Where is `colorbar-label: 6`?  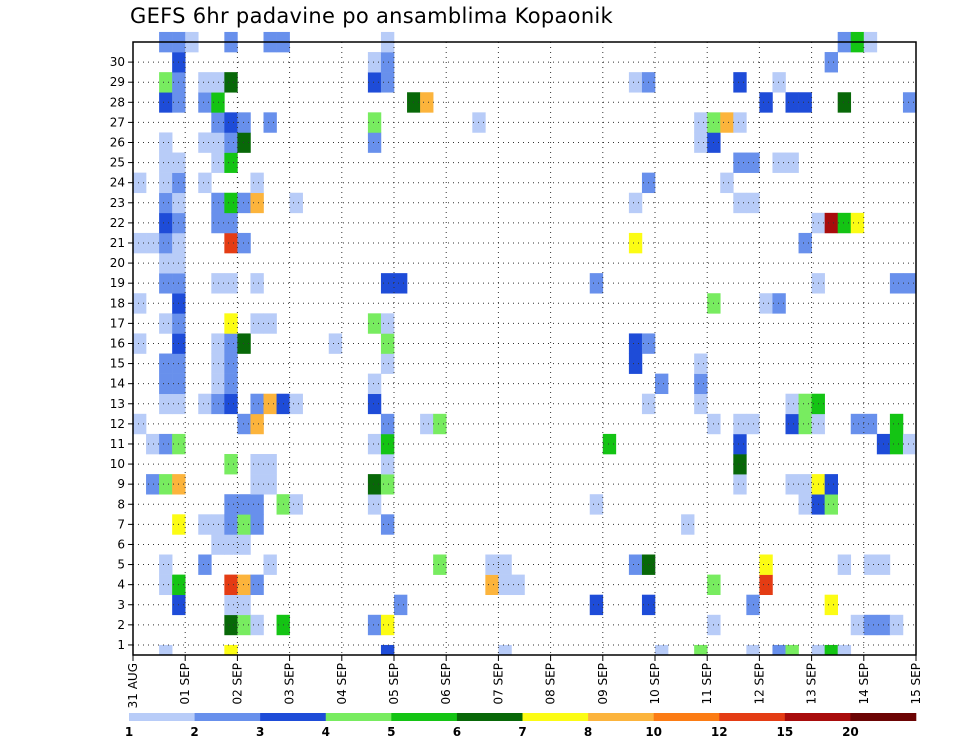 colorbar-label: 6 is located at coordinates (457, 732).